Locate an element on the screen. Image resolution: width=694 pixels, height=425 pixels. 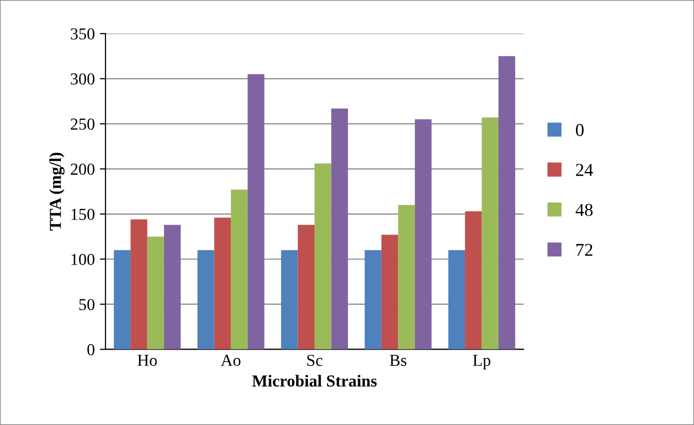
y-tick-label: 50 is located at coordinates (86, 304).